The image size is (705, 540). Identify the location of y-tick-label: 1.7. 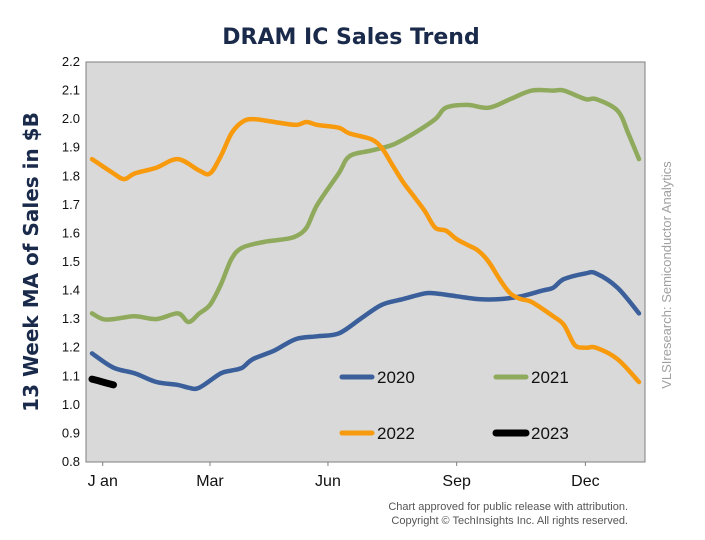
(71, 204).